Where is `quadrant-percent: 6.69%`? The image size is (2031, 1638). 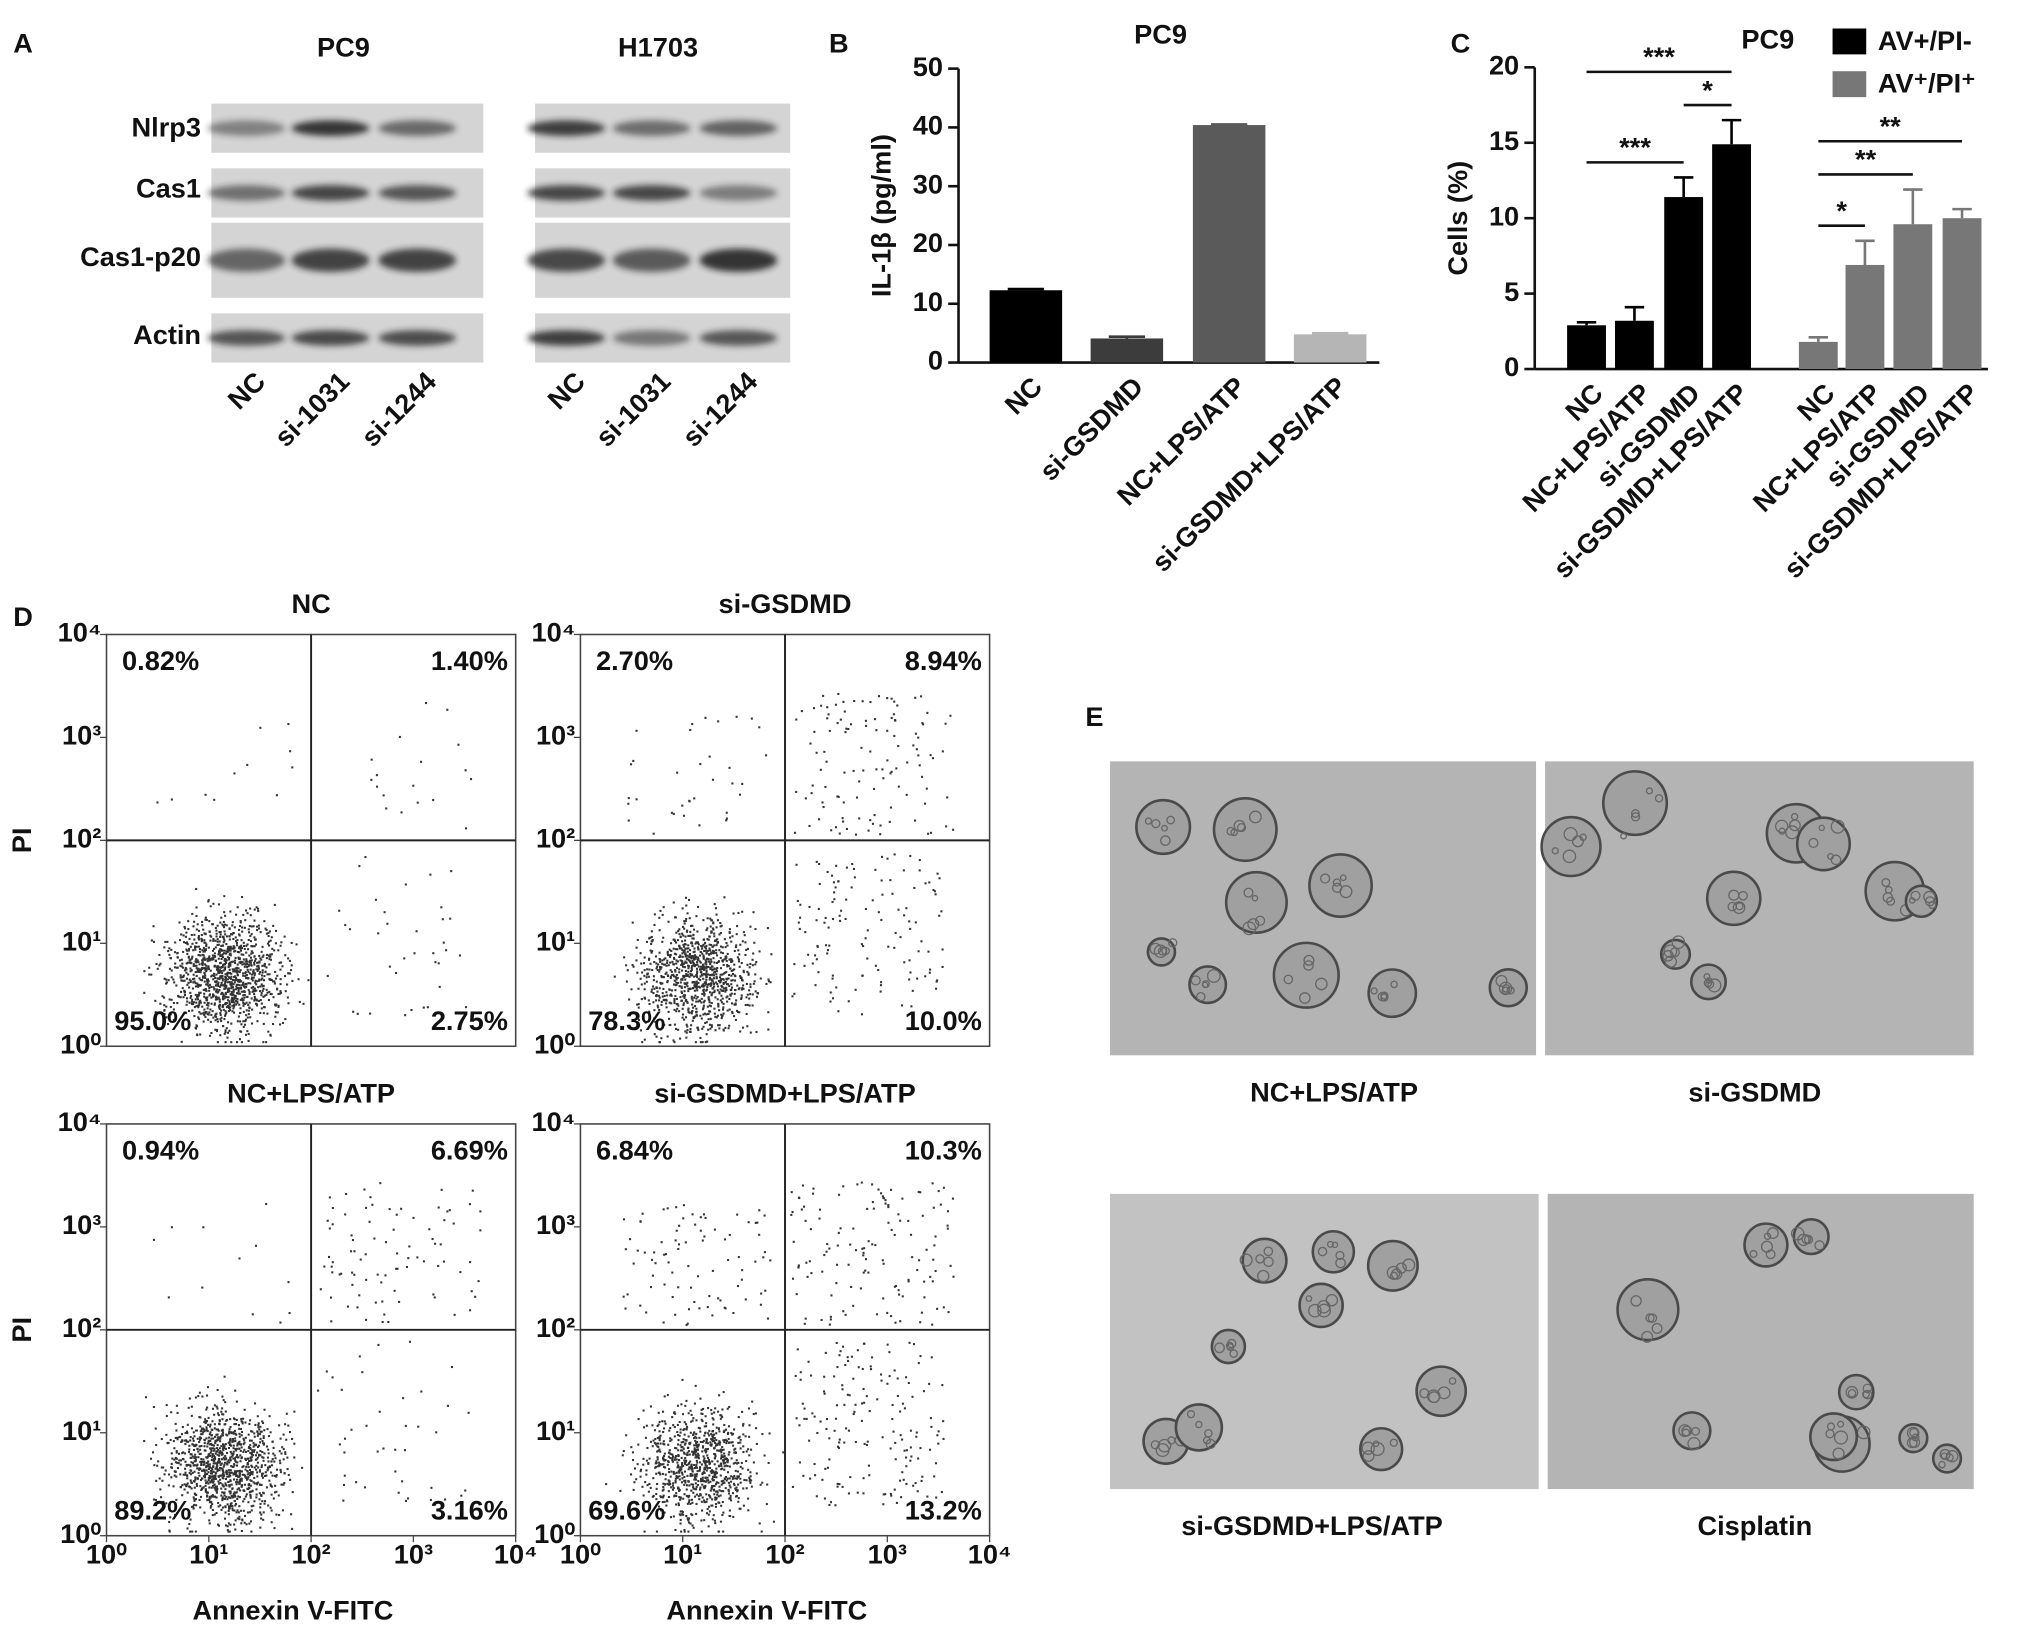
quadrant-percent: 6.69% is located at coordinates (469, 1150).